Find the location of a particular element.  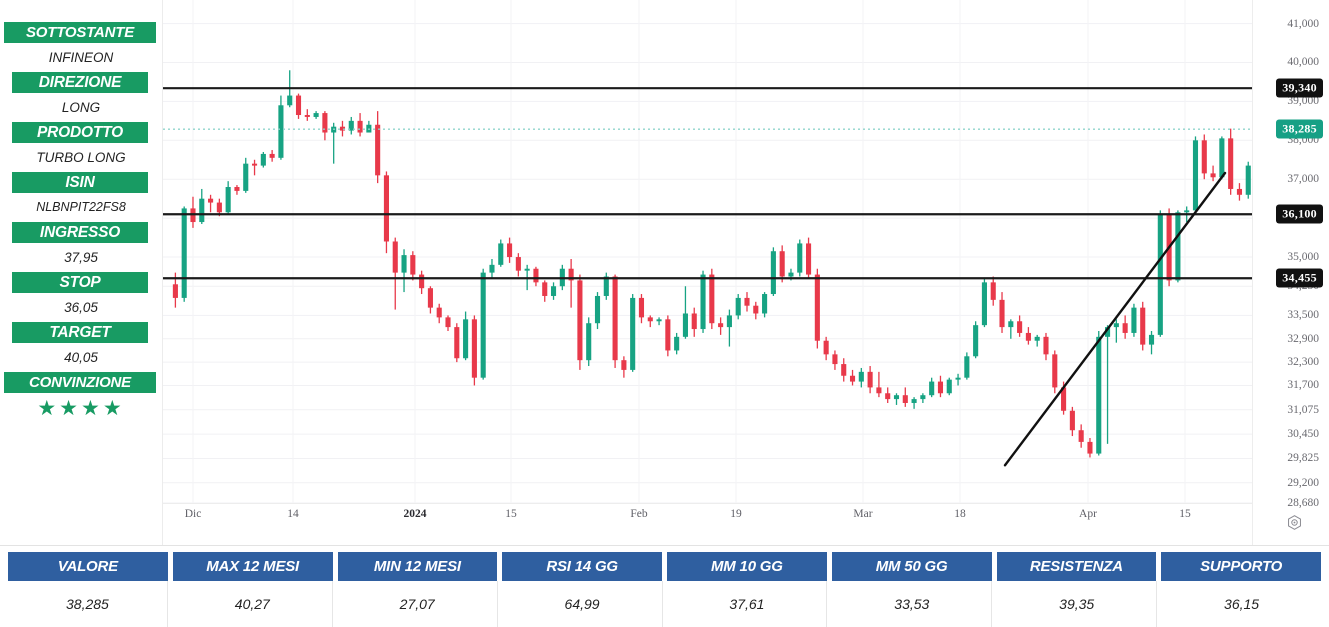

sidebar-label-convinzione: CONVINZIONE is located at coordinates (80, 382).